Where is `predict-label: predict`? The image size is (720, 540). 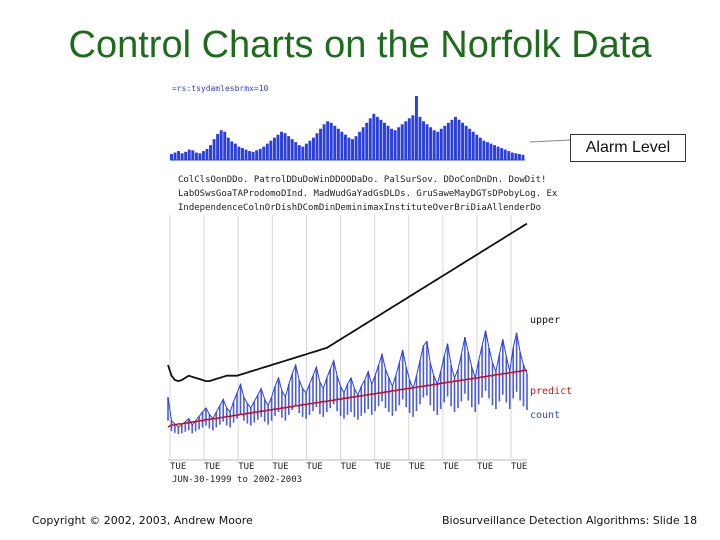
predict-label: predict is located at coordinates (551, 391).